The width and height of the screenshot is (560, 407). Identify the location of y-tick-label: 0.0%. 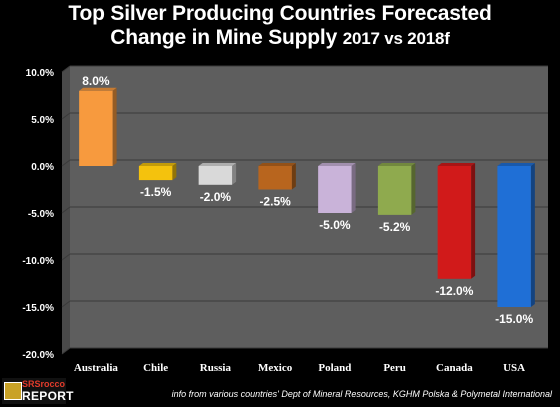
(42, 167).